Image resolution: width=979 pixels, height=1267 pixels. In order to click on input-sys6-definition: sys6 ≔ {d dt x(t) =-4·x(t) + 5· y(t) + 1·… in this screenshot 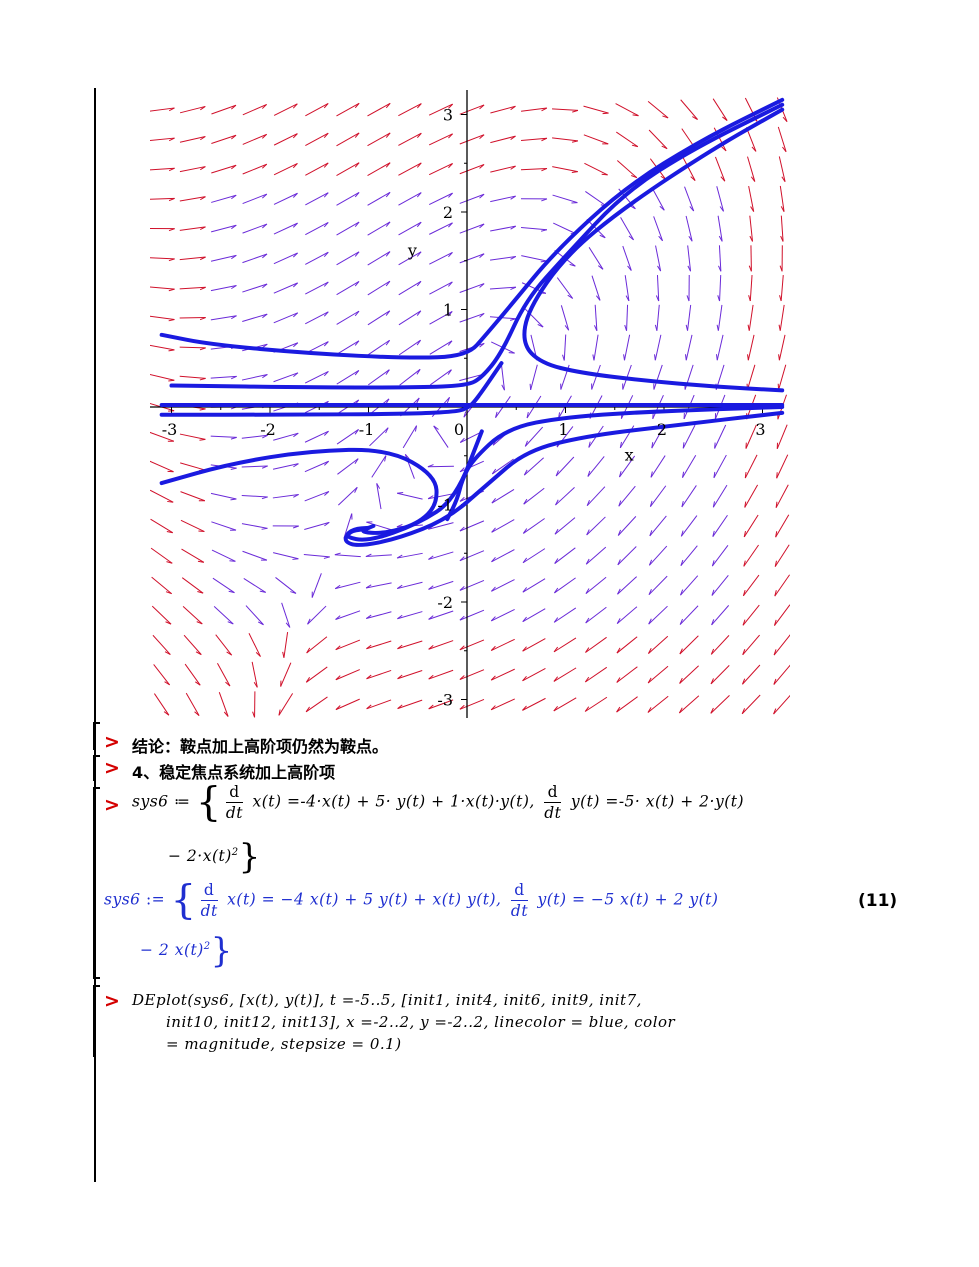, I will do `click(438, 802)`.